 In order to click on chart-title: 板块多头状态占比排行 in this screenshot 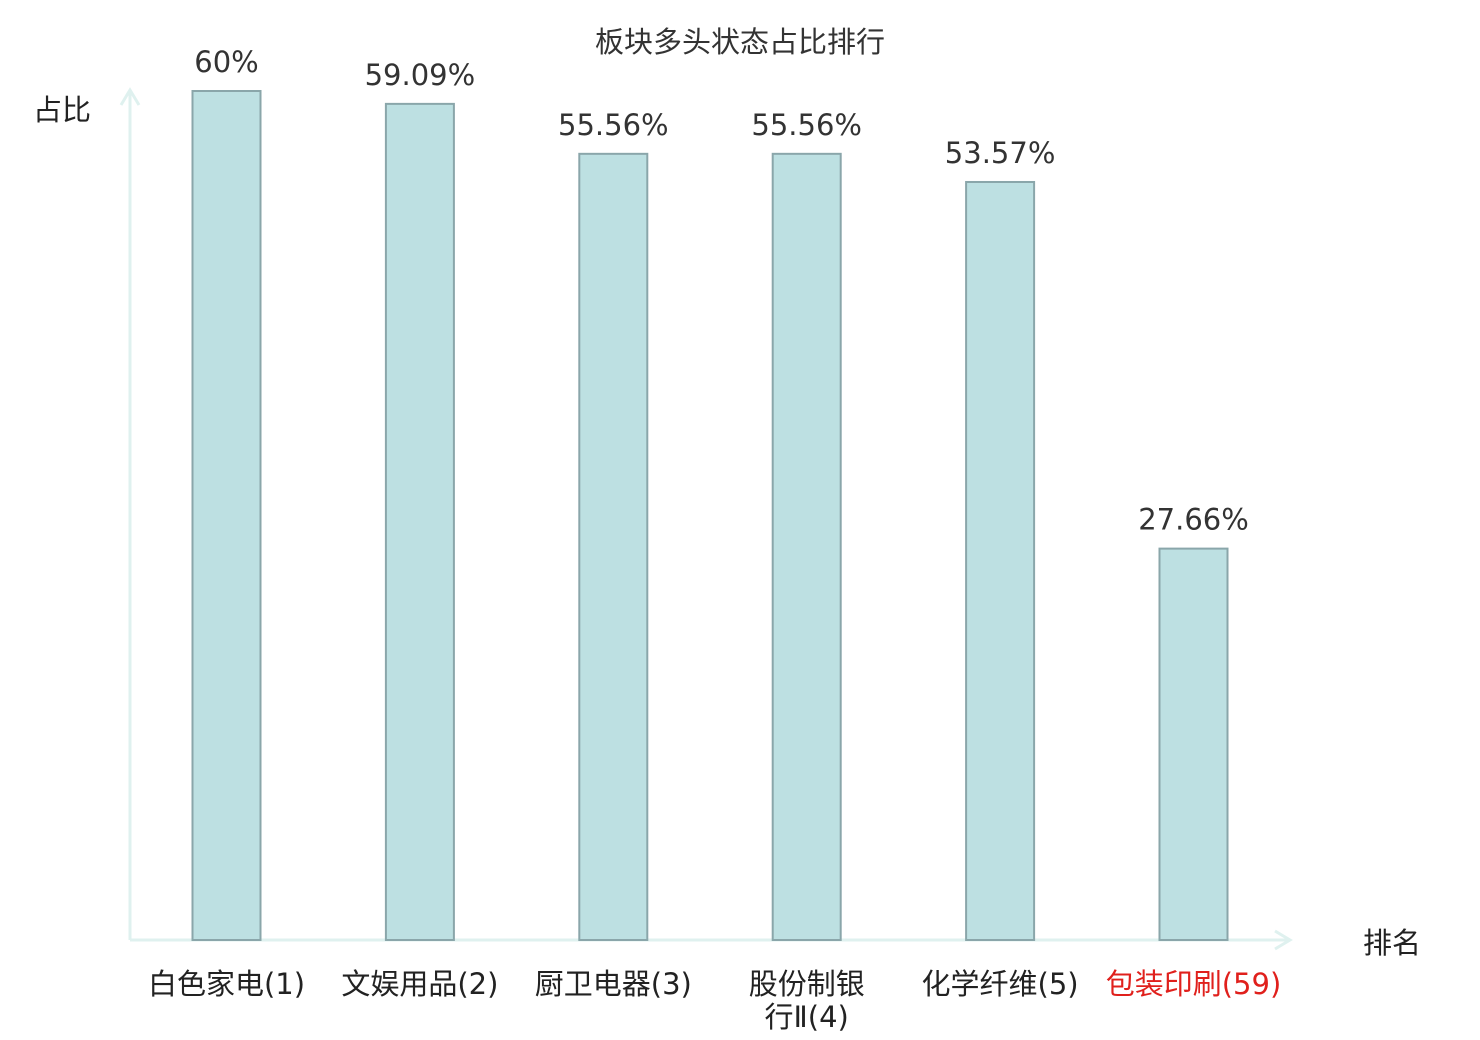, I will do `click(740, 42)`.